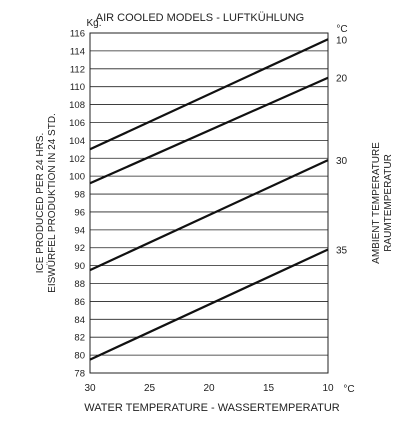 The height and width of the screenshot is (424, 401). Describe the element at coordinates (77, 69) in the screenshot. I see `y-tick-label: 112` at that location.